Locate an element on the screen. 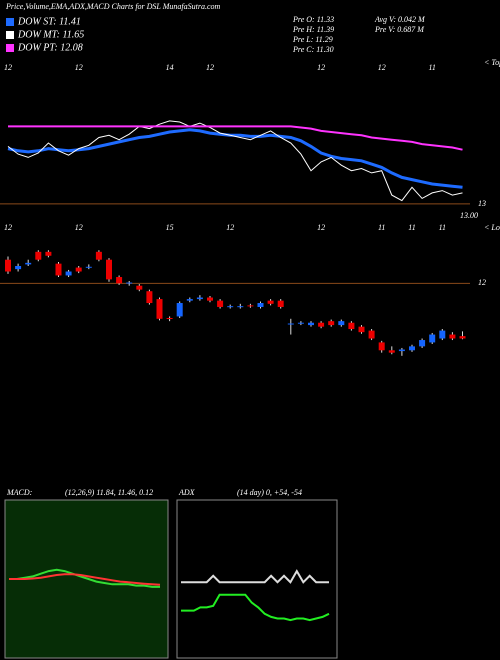 The image size is (500, 660). legend-label: DOW ST: 11.41 is located at coordinates (49, 21).